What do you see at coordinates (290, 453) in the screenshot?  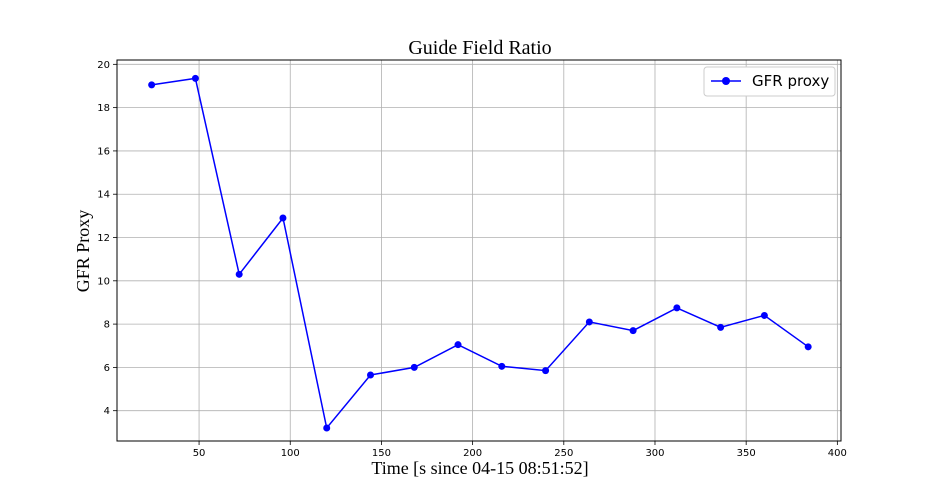 I see `x-tick-label: 100` at bounding box center [290, 453].